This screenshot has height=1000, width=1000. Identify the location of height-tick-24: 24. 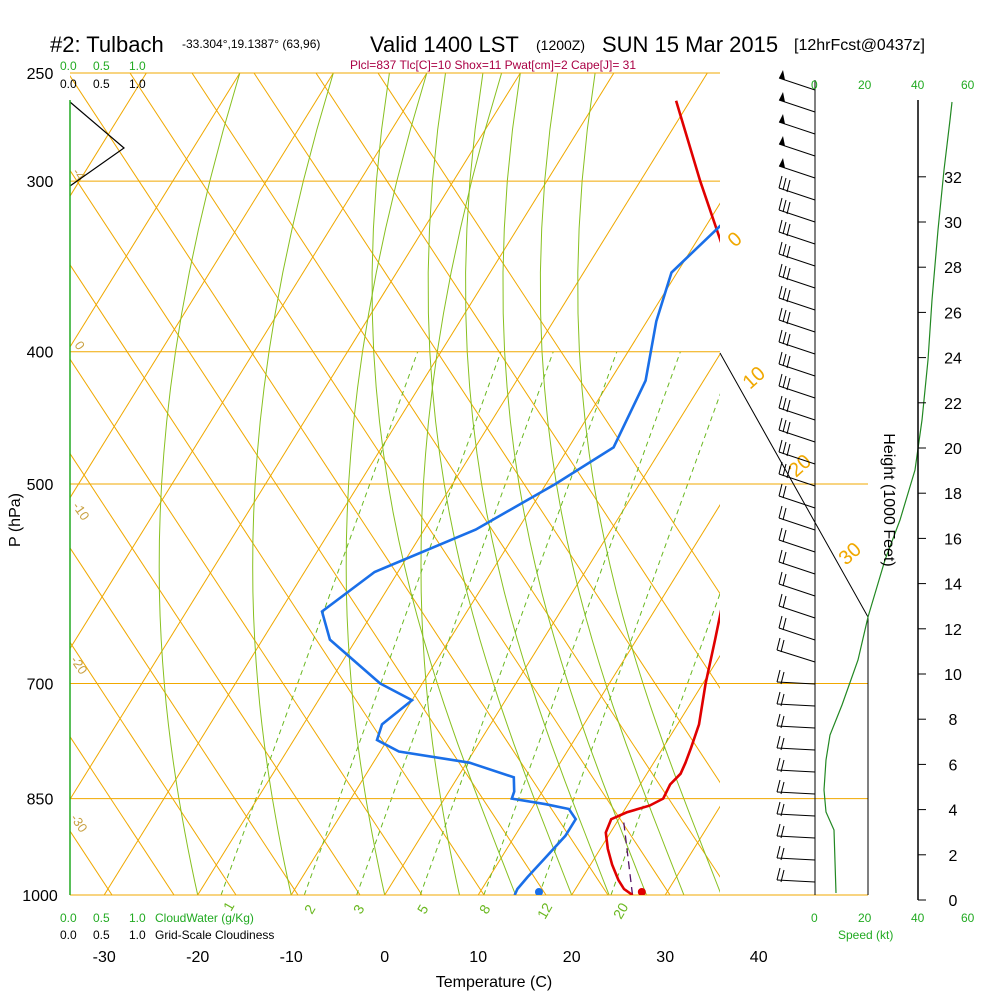
(953, 359).